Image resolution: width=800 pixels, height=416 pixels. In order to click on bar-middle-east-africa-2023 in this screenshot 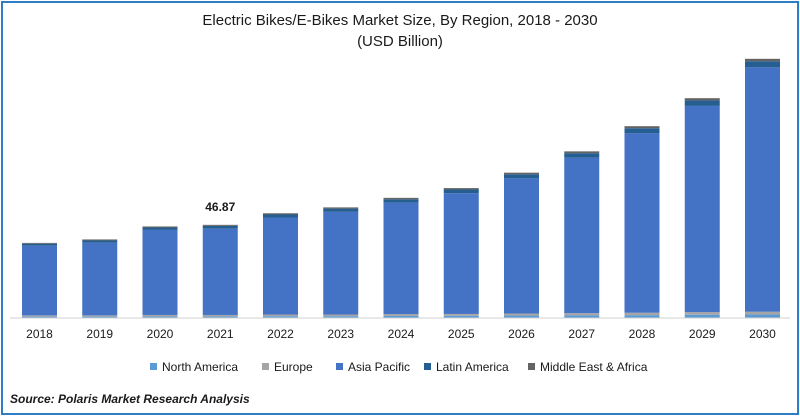, I will do `click(341, 208)`.